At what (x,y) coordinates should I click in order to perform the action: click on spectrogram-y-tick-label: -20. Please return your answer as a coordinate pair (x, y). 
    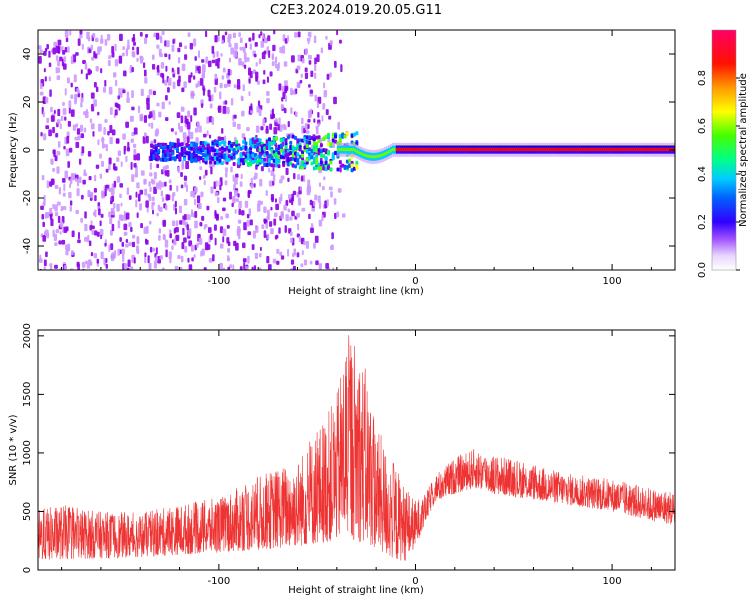
    Looking at the image, I should click on (27, 198).